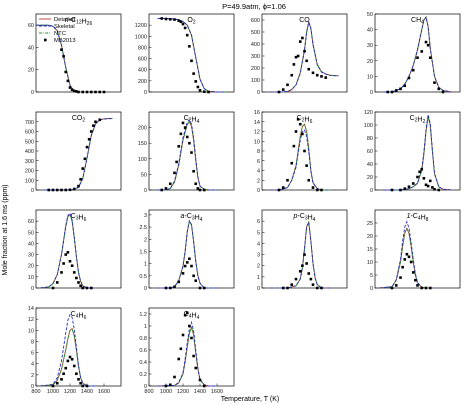 This screenshot has width=474, height=405. I want to click on y-tick-label: 20, so click(31, 267).